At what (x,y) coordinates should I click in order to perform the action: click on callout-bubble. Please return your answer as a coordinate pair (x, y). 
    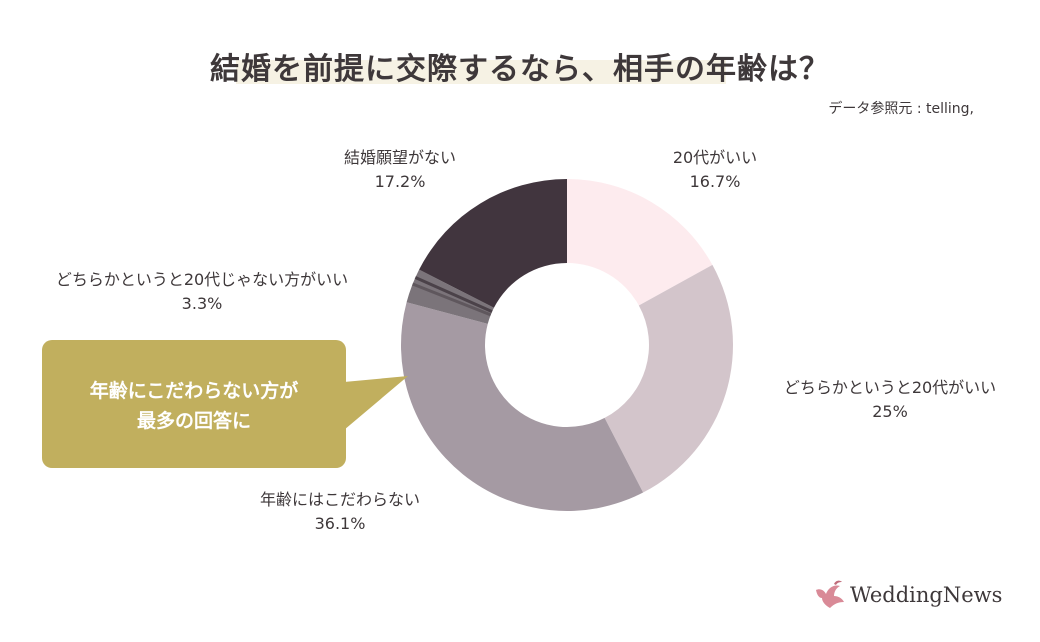
    Looking at the image, I should click on (194, 404).